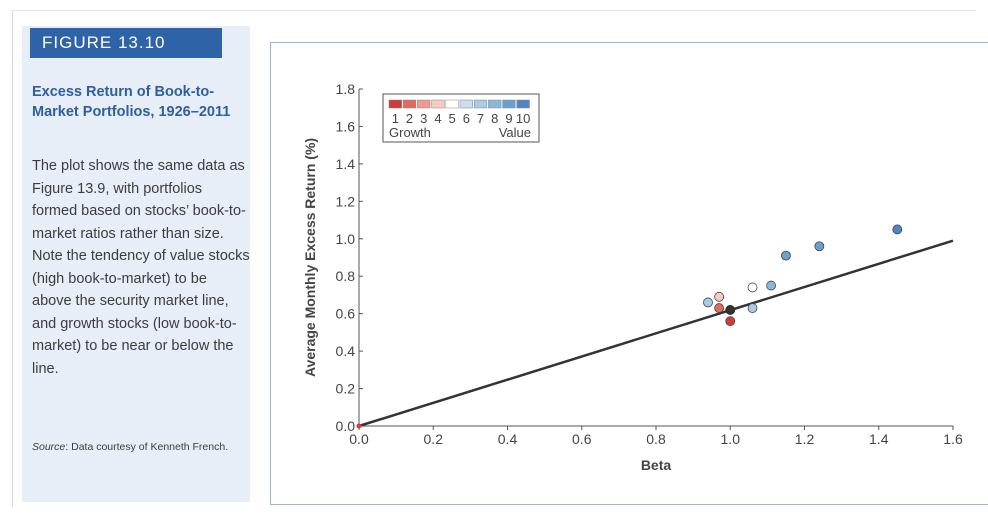  I want to click on legend-value-caption: Value, so click(515, 132).